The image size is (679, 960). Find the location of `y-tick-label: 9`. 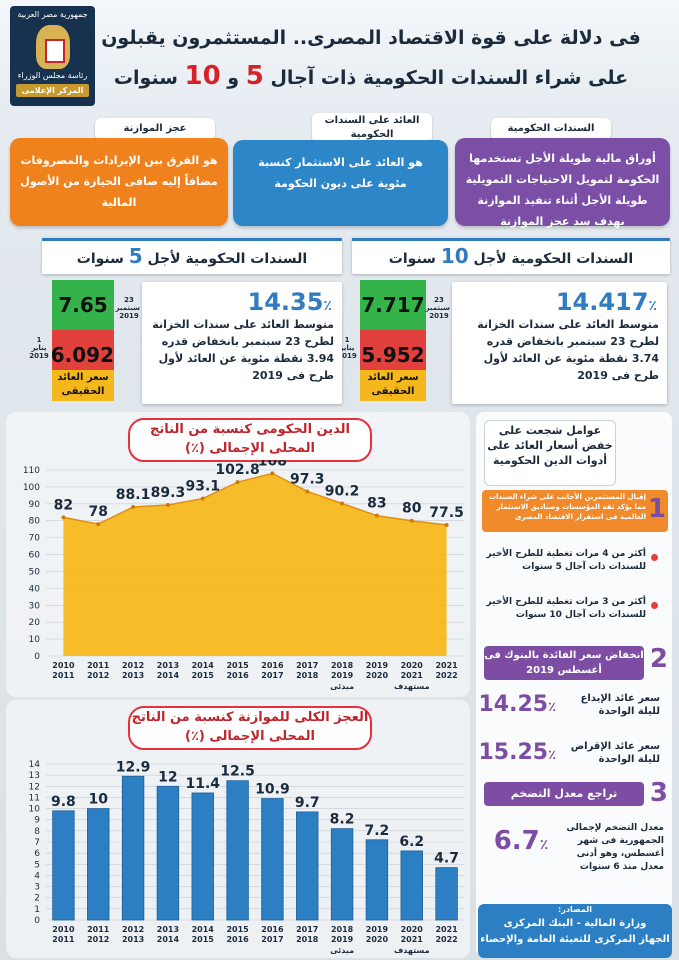

y-tick-label: 9 is located at coordinates (37, 821).